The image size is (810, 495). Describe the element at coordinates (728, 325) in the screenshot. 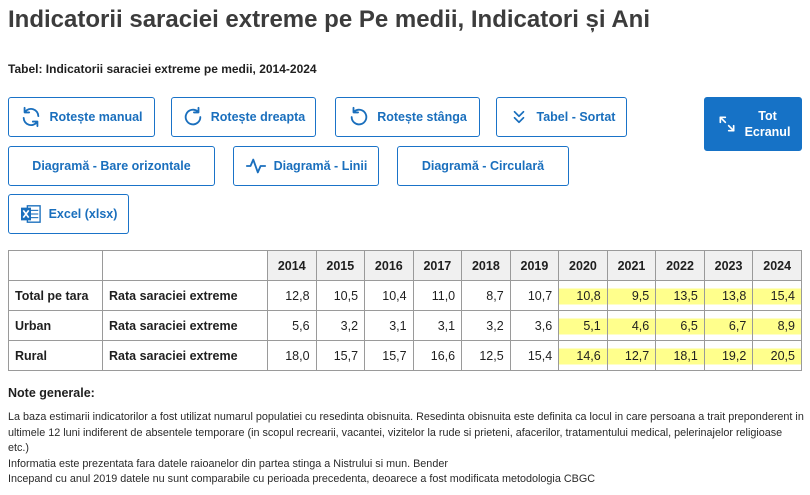

I see `value-cell: 6,7` at that location.